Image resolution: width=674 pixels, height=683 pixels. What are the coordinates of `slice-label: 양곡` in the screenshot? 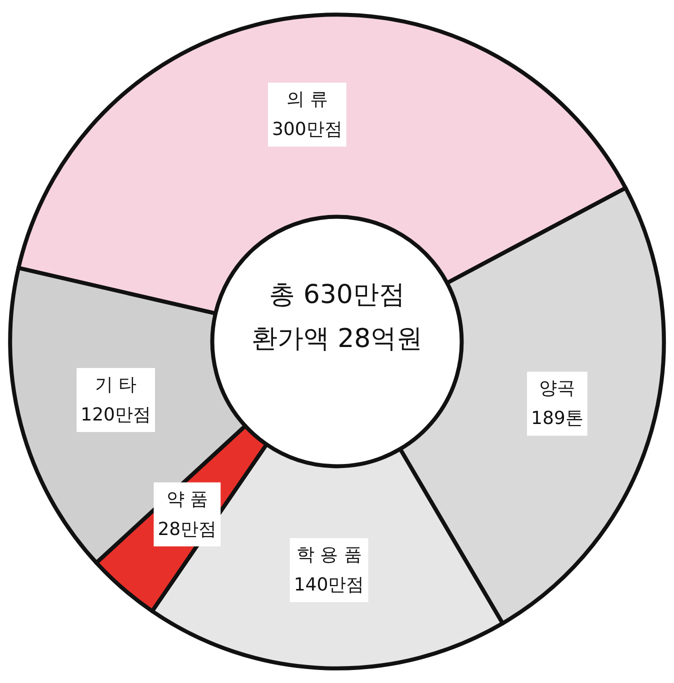 It's located at (557, 389).